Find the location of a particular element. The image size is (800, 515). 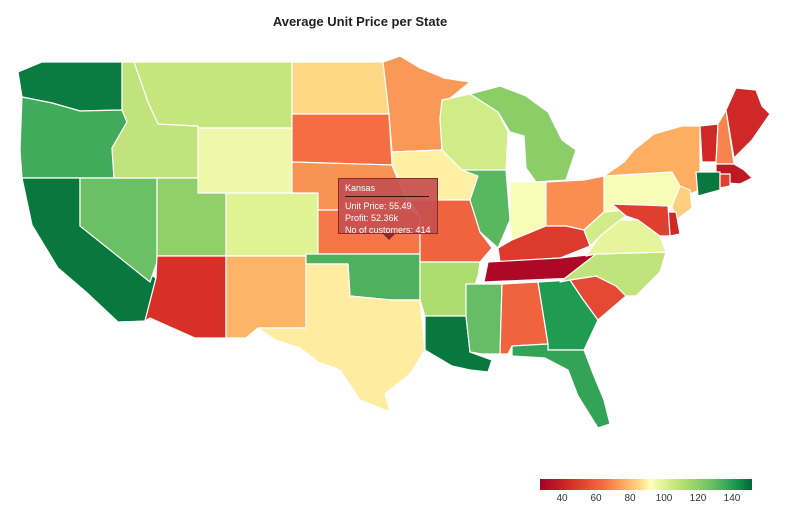

state-az is located at coordinates (185, 297).